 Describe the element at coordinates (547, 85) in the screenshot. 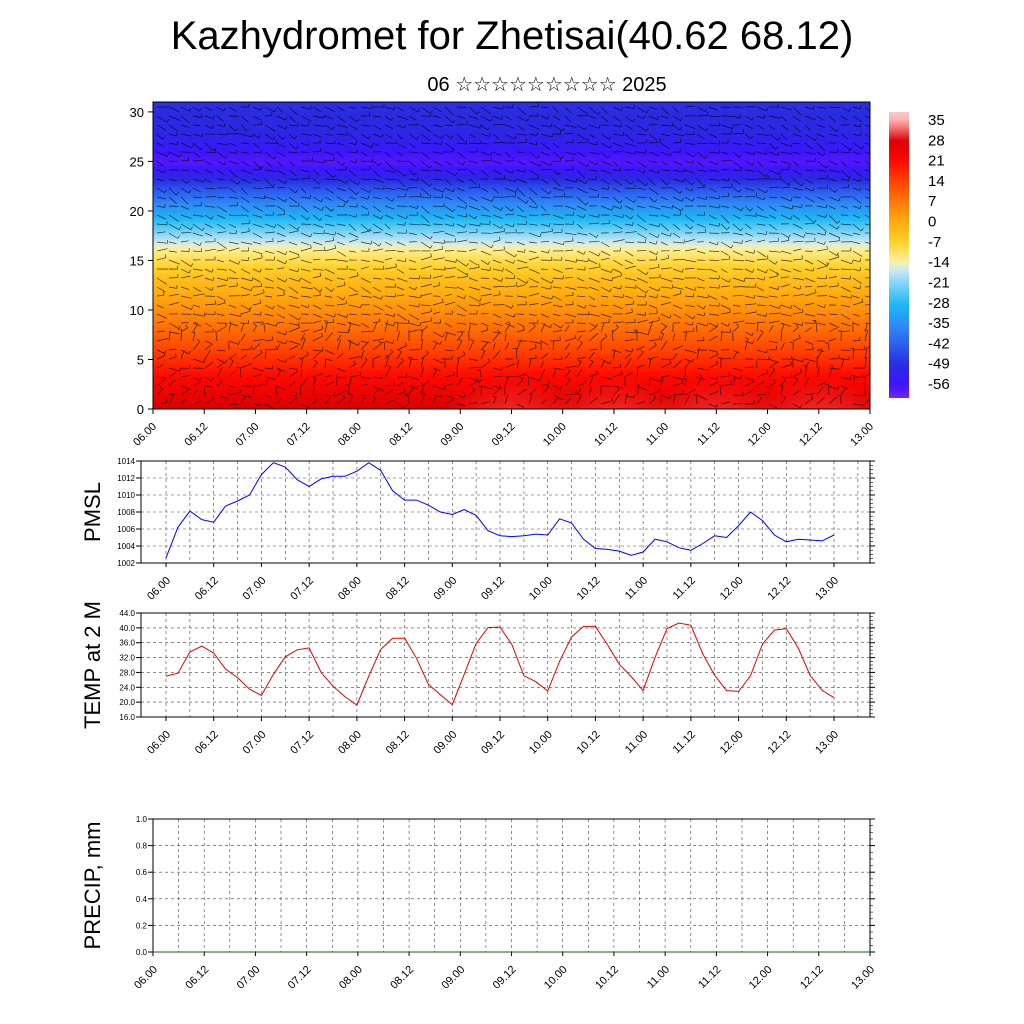

I see `chart-subtitle: 06 ☆☆☆☆☆☆☆☆☆ 2025` at that location.